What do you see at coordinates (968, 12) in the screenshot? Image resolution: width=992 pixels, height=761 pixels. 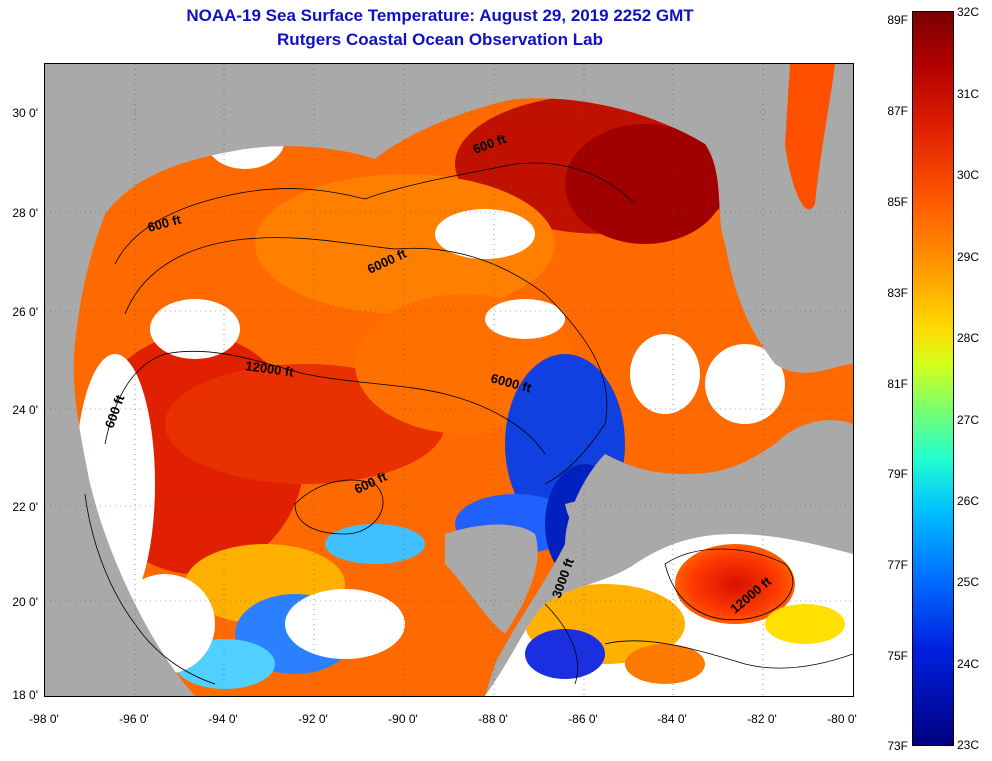 I see `colorbar-c-32: 32C` at bounding box center [968, 12].